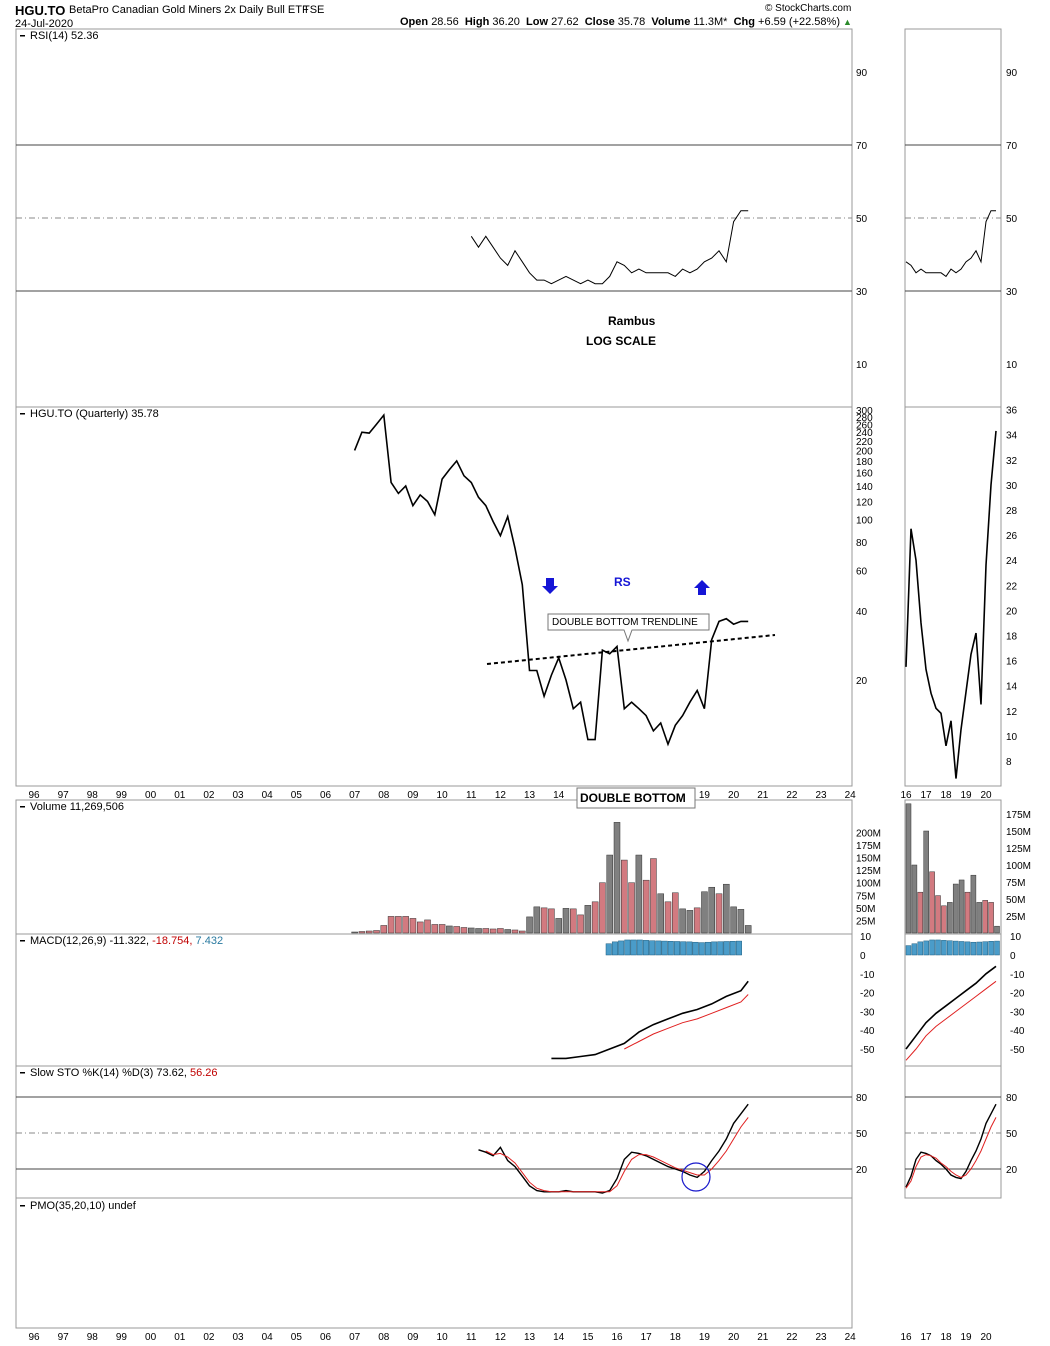  What do you see at coordinates (1018, 849) in the screenshot?
I see `side-volume-tick: 125M` at bounding box center [1018, 849].